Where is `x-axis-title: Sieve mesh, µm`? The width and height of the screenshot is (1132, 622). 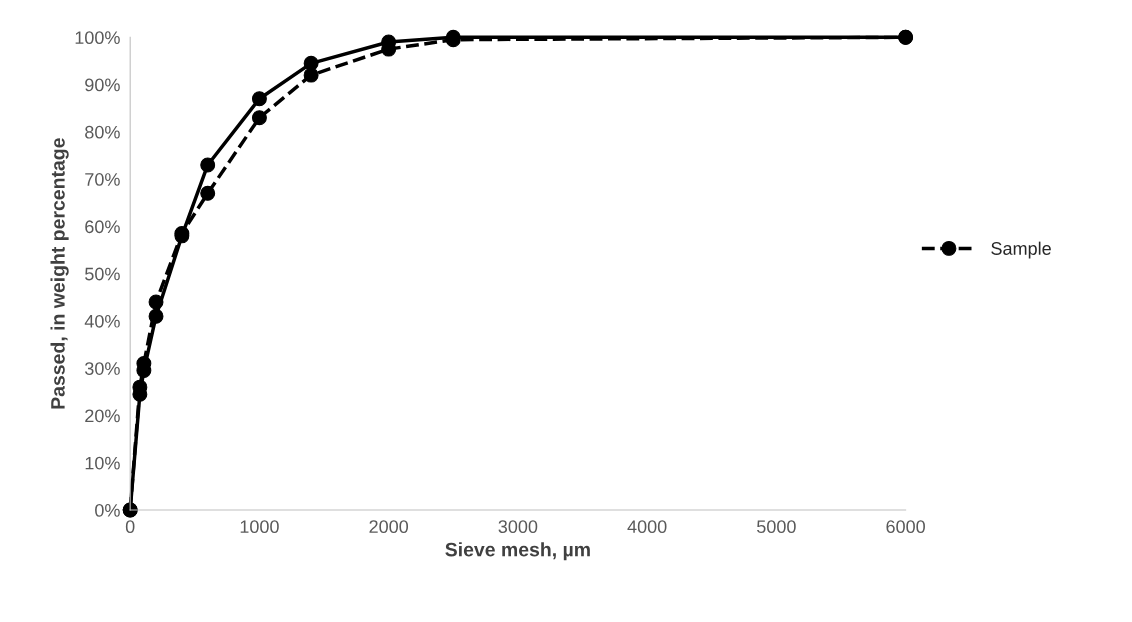
x-axis-title: Sieve mesh, µm is located at coordinates (517, 551).